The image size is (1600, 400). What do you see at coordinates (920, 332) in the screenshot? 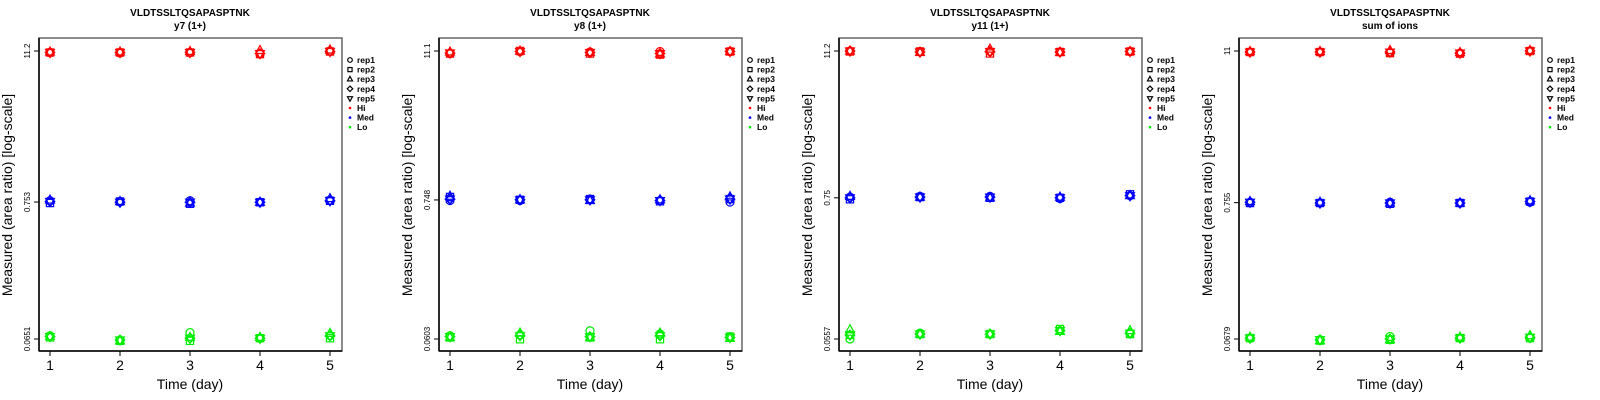
I see `data-point-lo-rep3-day2` at bounding box center [920, 332].